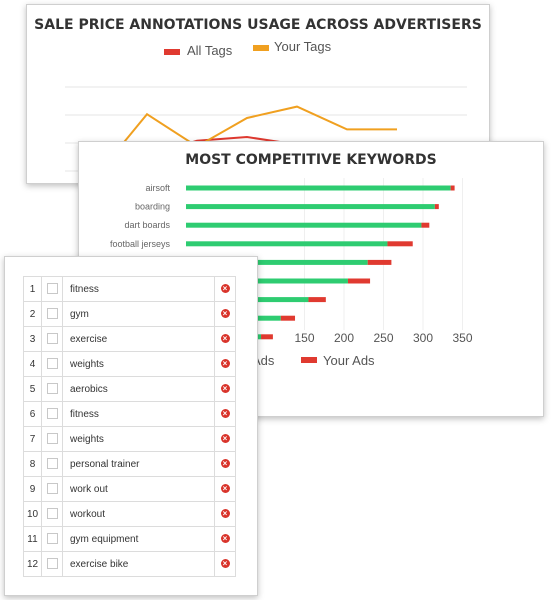  I want to click on row-number: 9, so click(32, 489).